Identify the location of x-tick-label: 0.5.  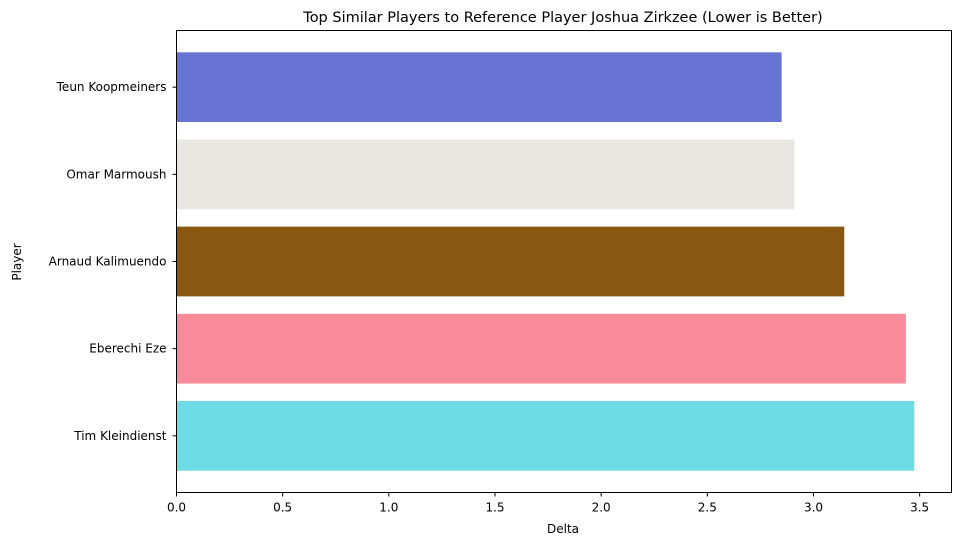
(282, 508).